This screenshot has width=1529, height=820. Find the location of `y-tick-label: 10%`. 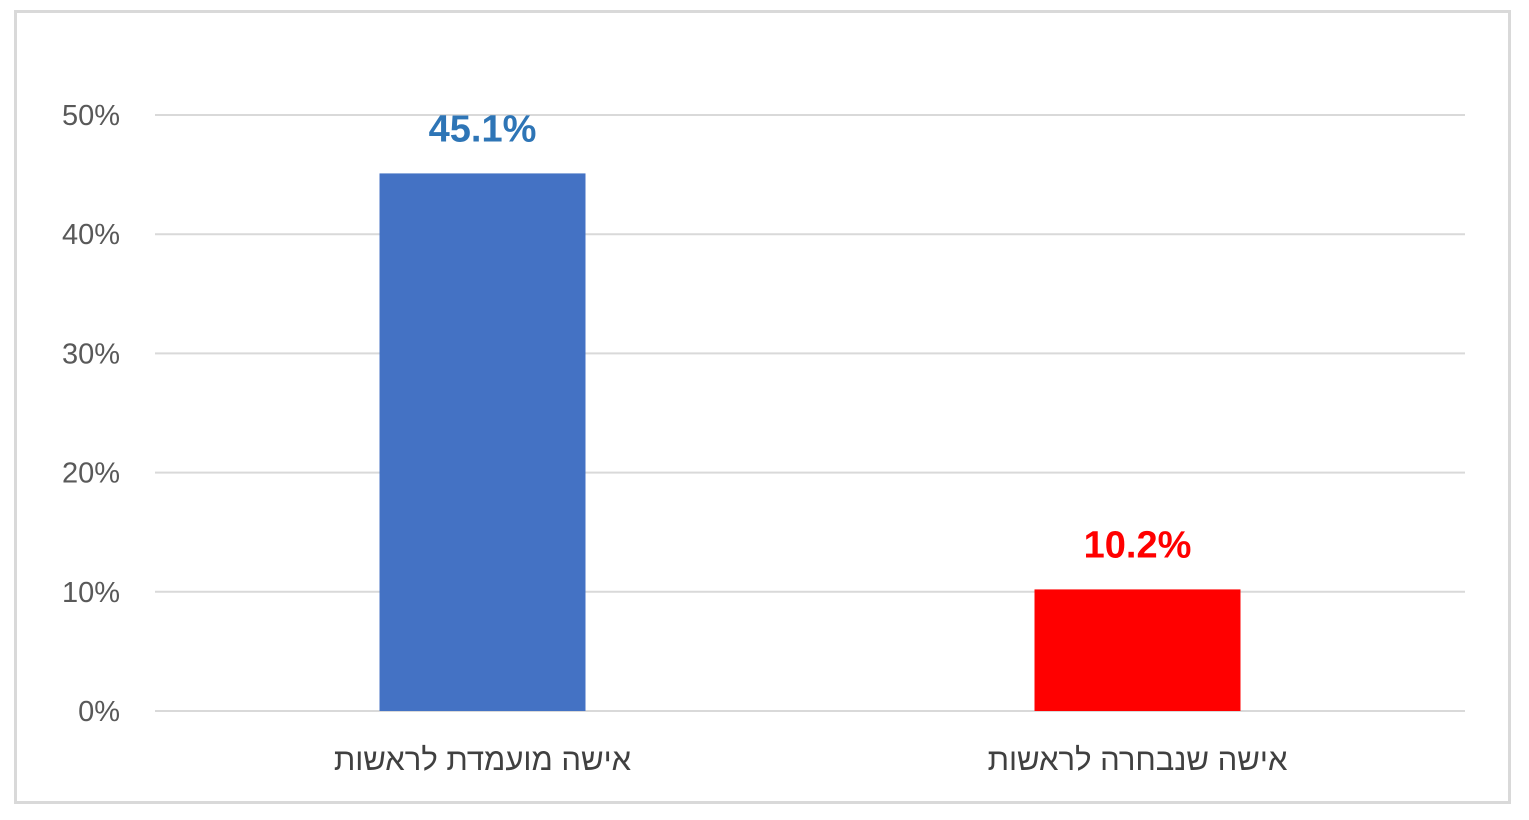

y-tick-label: 10% is located at coordinates (91, 593).